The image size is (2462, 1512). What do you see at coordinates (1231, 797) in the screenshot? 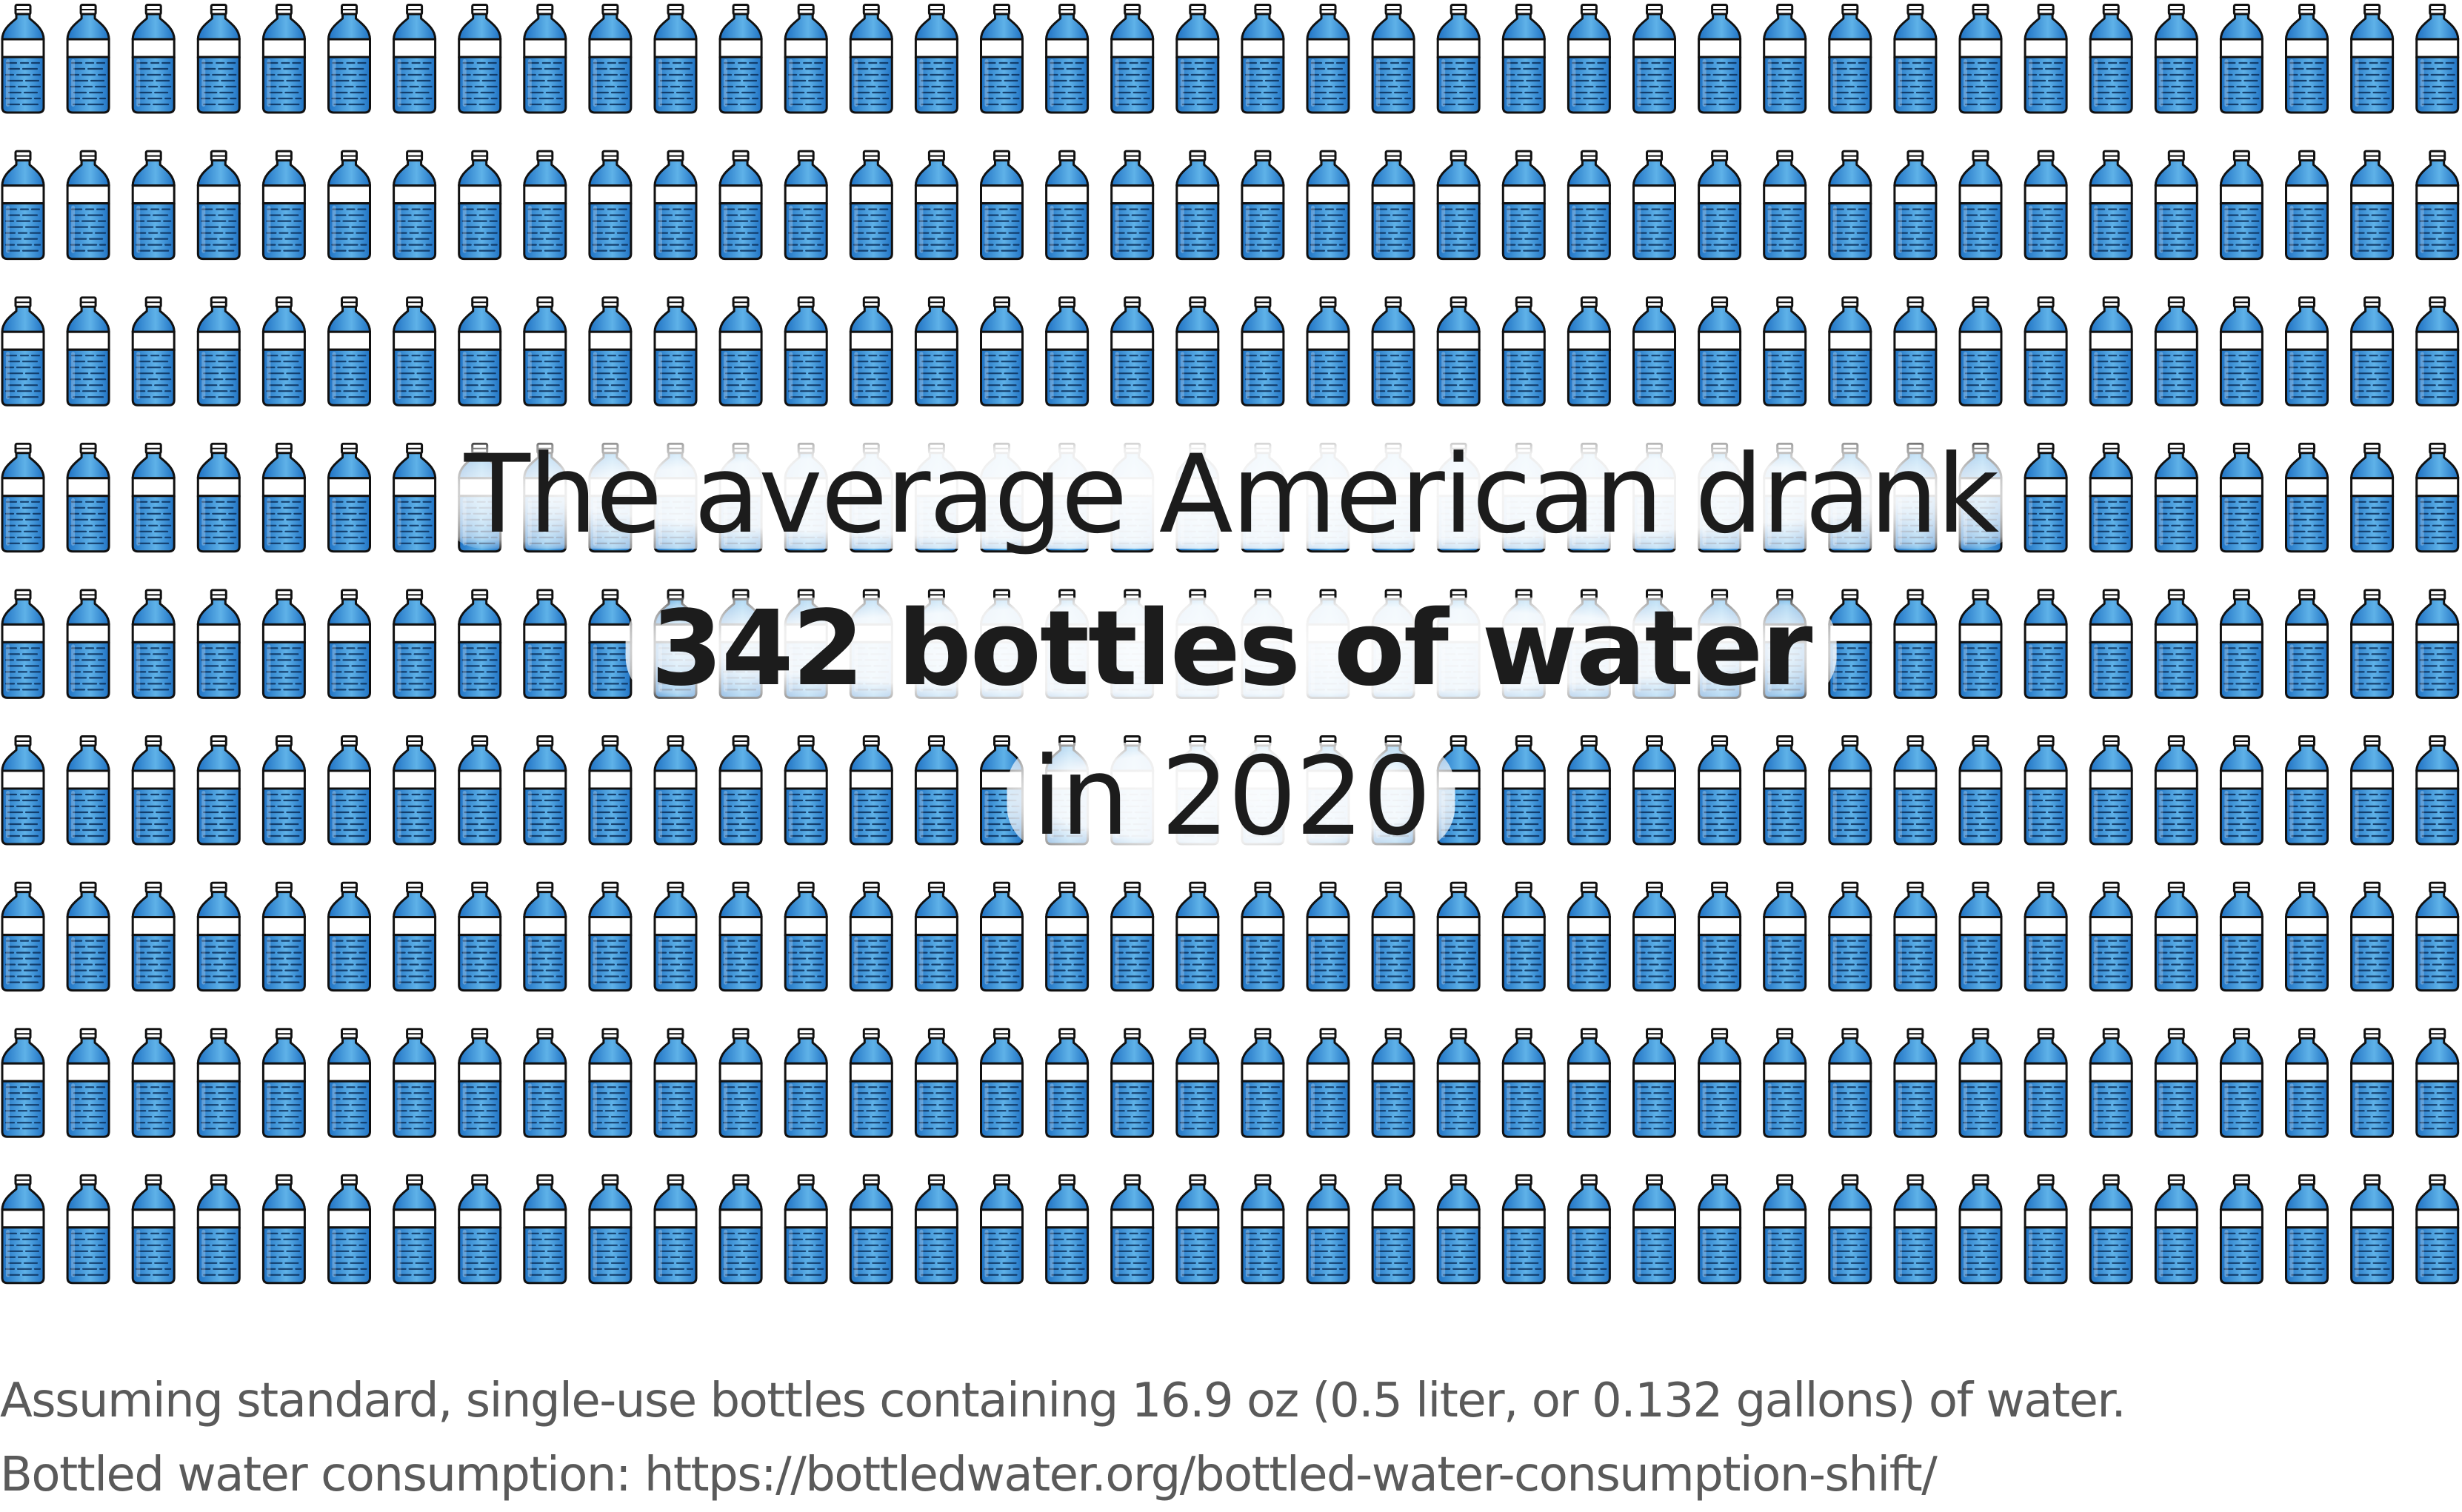
I see `headline-year: in 2020` at bounding box center [1231, 797].